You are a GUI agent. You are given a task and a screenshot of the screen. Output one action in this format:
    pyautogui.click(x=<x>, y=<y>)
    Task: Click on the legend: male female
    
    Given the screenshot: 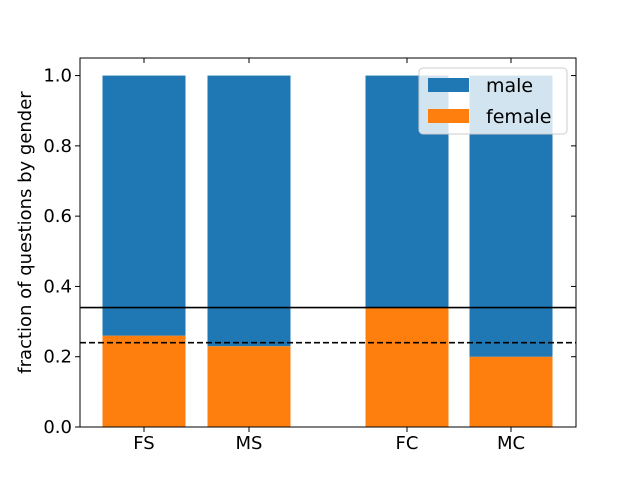 What is the action you would take?
    pyautogui.click(x=493, y=101)
    